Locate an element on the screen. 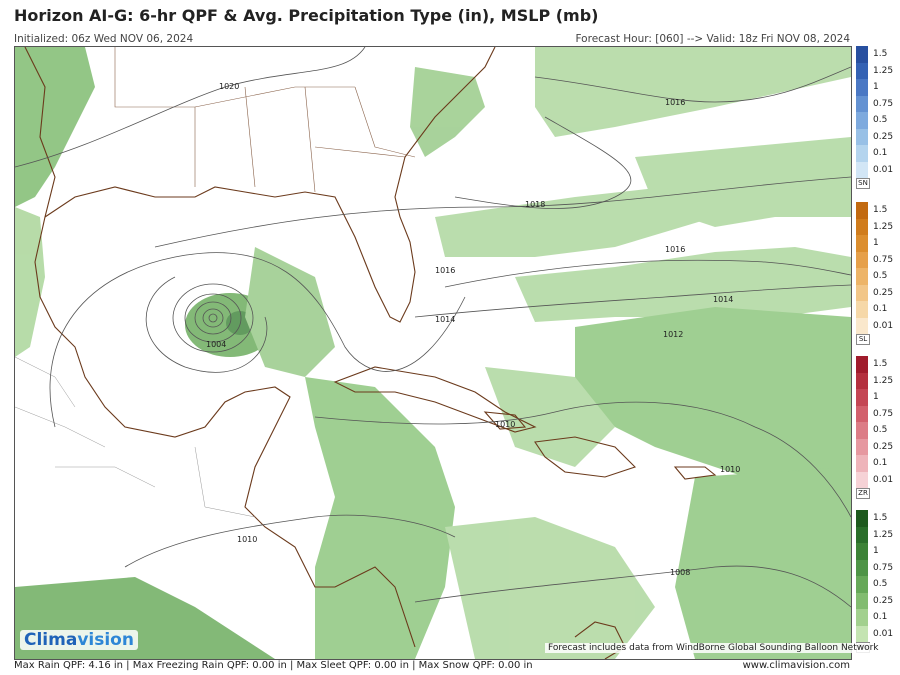  mexico-states is located at coordinates (135, 437).